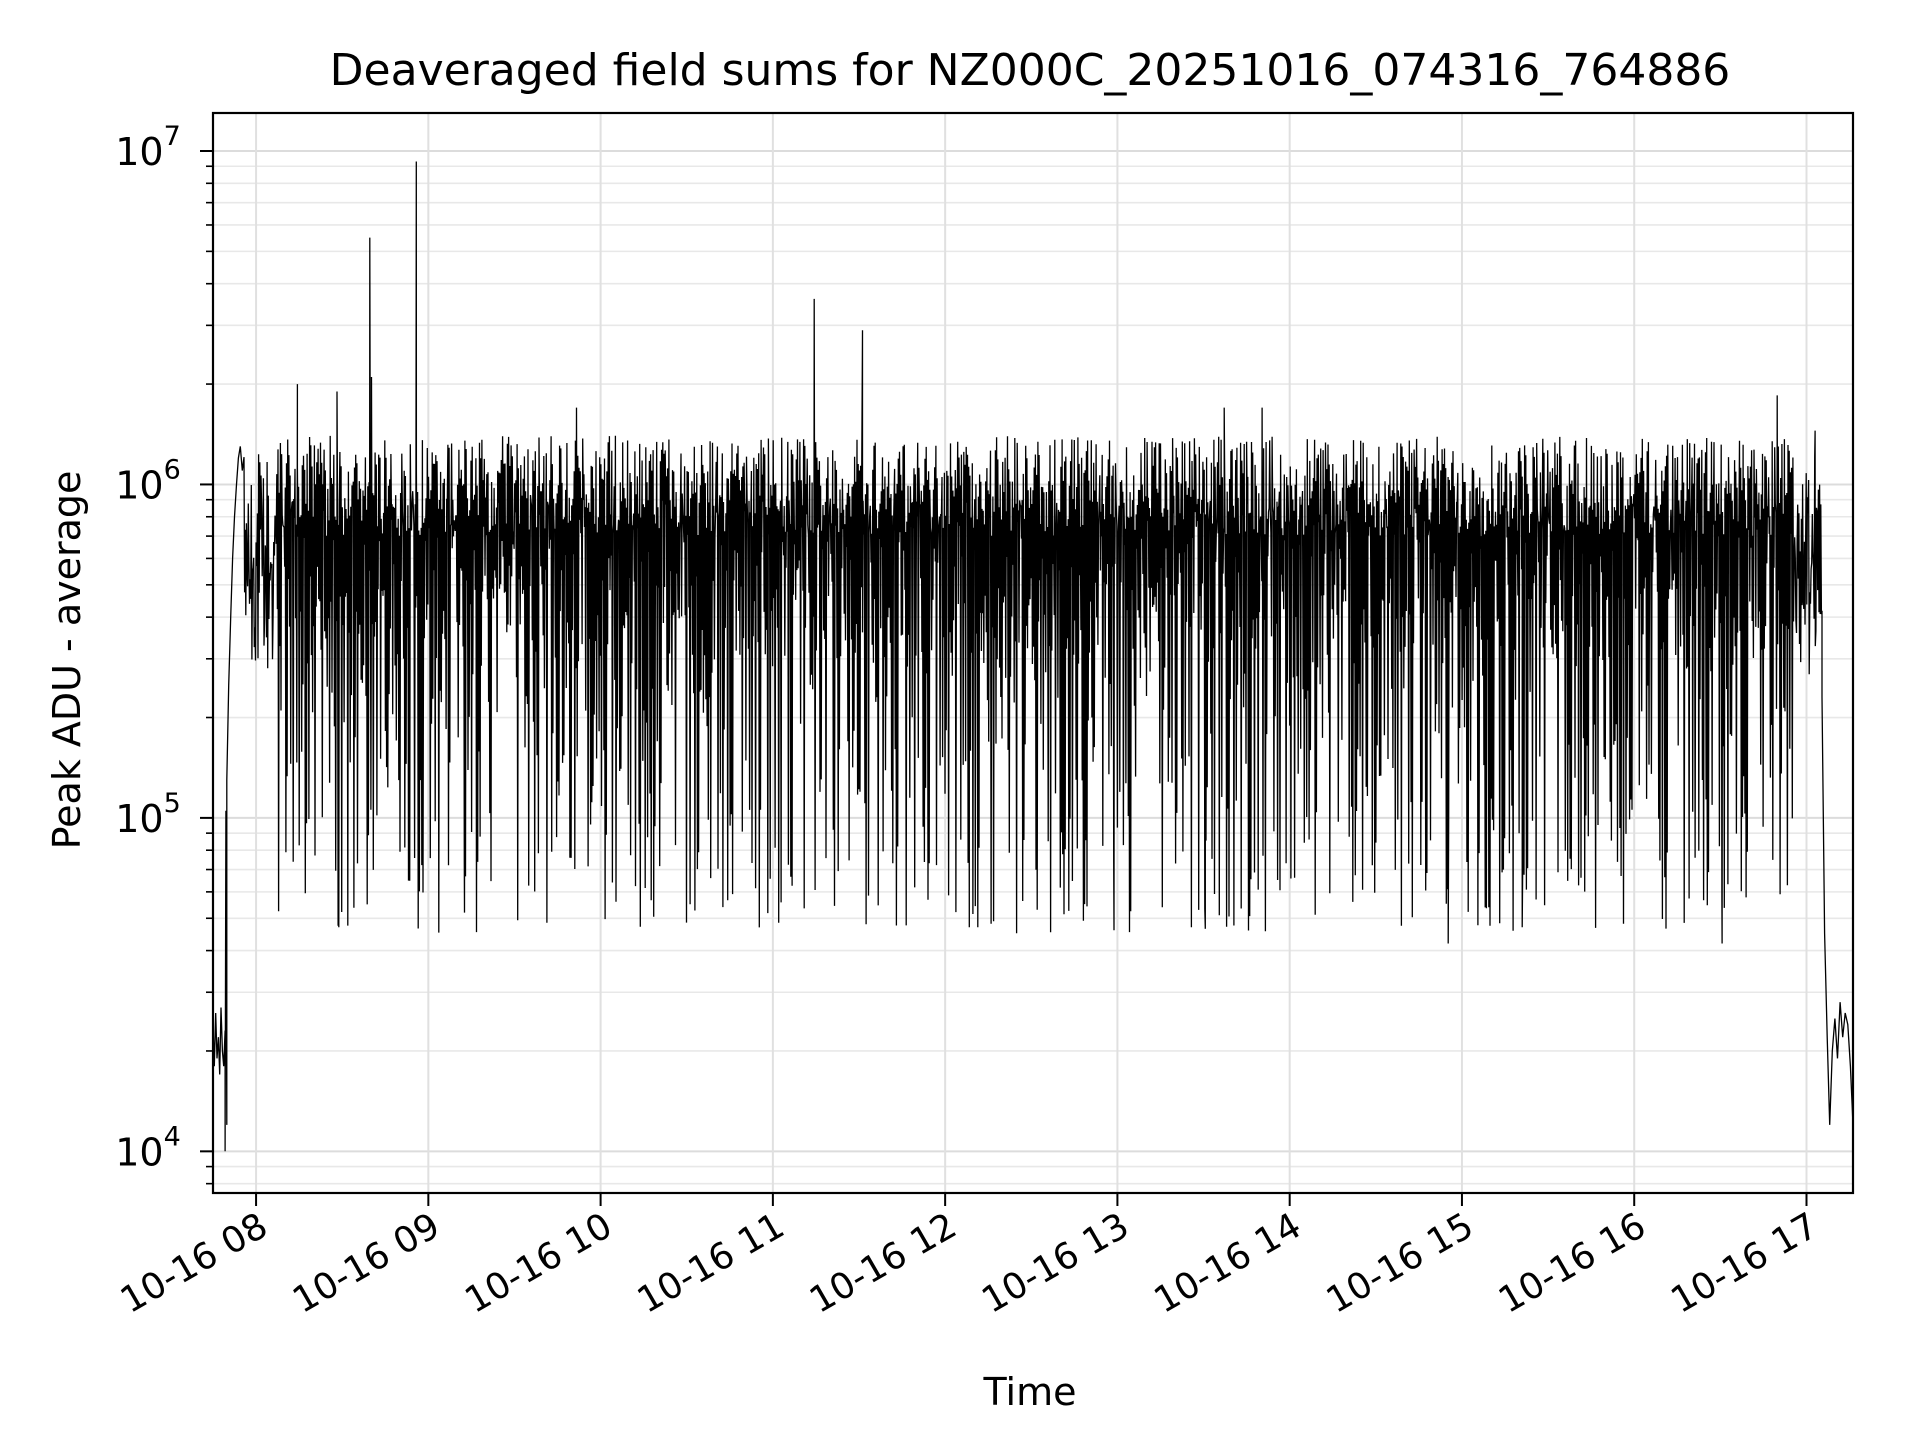 The width and height of the screenshot is (1920, 1440). What do you see at coordinates (148, 480) in the screenshot?
I see `y-tick-label: 10⁶` at bounding box center [148, 480].